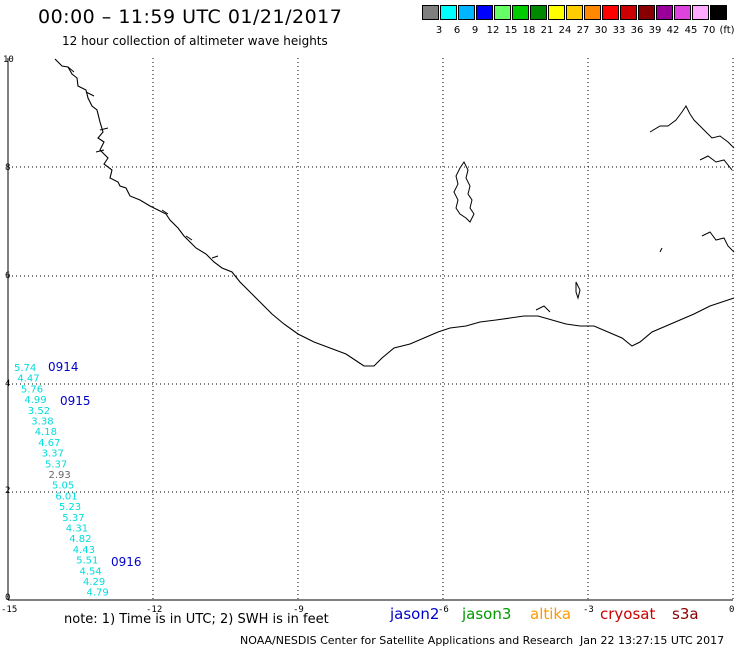  What do you see at coordinates (126, 562) in the screenshot?
I see `pass-time-label: 0916` at bounding box center [126, 562].